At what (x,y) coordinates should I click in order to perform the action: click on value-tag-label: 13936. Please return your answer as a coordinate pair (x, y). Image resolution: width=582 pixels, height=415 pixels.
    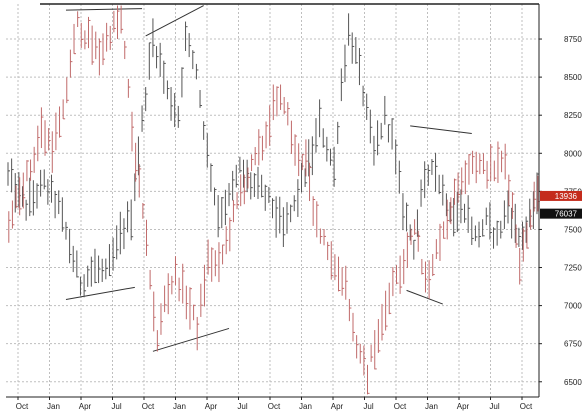
    Looking at the image, I should click on (566, 196).